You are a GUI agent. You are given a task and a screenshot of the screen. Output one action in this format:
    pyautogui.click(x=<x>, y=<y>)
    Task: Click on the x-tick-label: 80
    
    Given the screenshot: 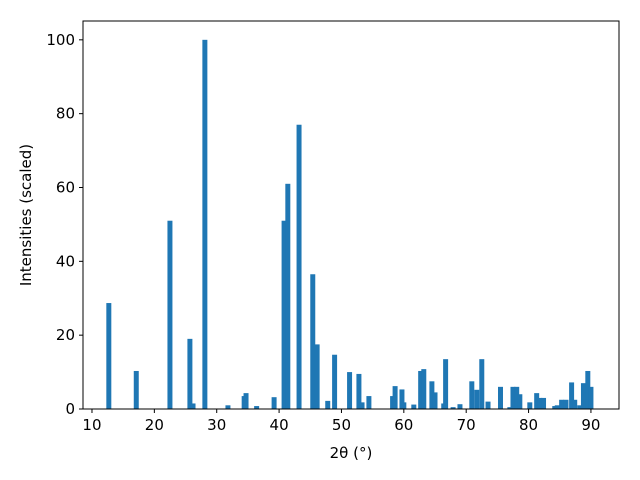 What is the action you would take?
    pyautogui.click(x=528, y=425)
    